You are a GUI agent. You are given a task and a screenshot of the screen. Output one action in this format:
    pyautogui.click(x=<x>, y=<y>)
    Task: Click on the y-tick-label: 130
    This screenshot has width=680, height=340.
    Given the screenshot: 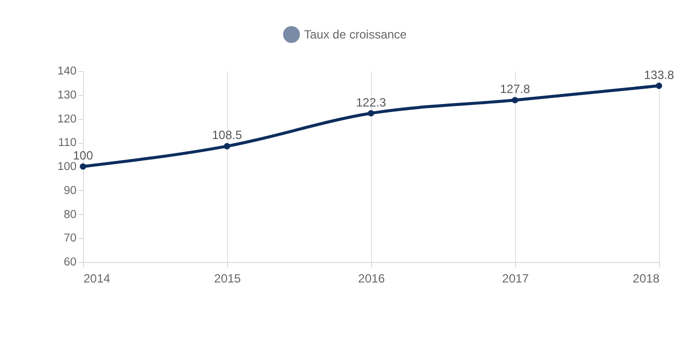 What is the action you would take?
    pyautogui.click(x=66, y=95)
    